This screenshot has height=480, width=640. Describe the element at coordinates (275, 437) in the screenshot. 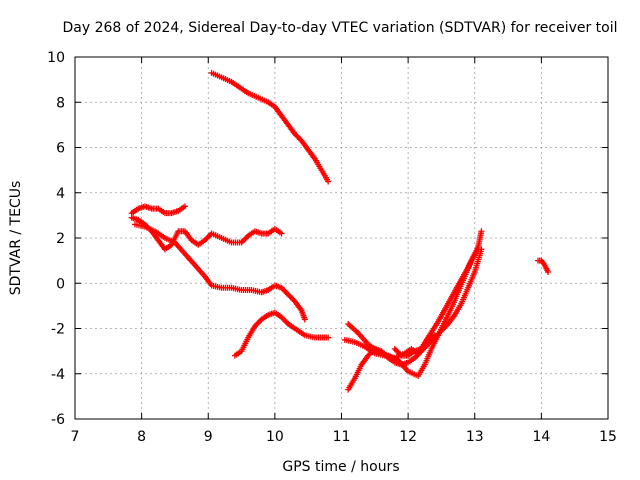

I see `x-tick-label: 10` at that location.